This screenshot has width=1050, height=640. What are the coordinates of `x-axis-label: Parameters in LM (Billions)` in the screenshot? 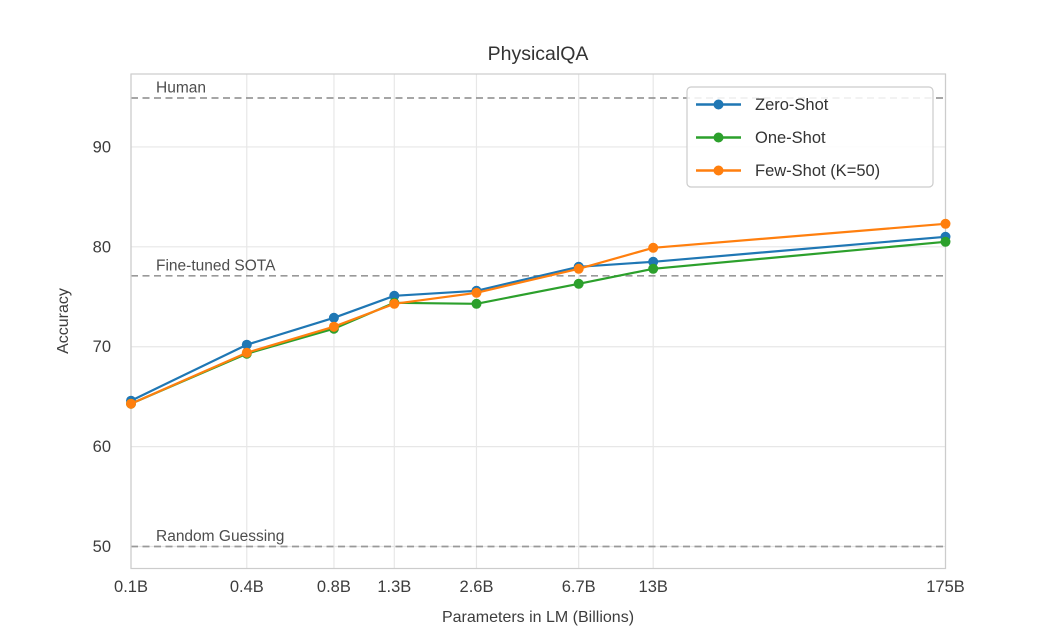 It's located at (538, 617).